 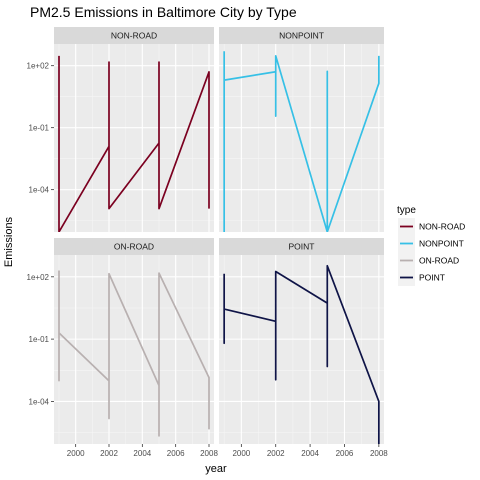 I want to click on legend-label: ON-ROAD, so click(x=439, y=261).